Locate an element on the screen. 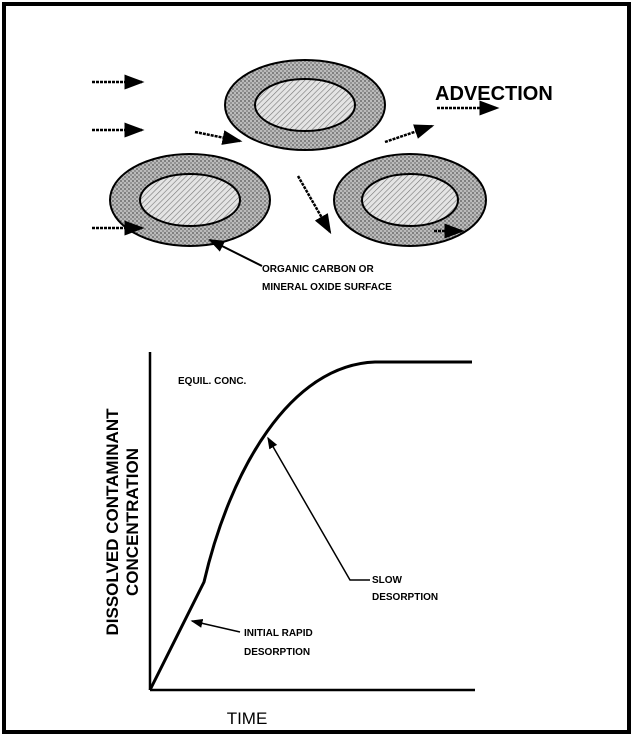 The height and width of the screenshot is (736, 633). slow-leader is located at coordinates (318, 508).